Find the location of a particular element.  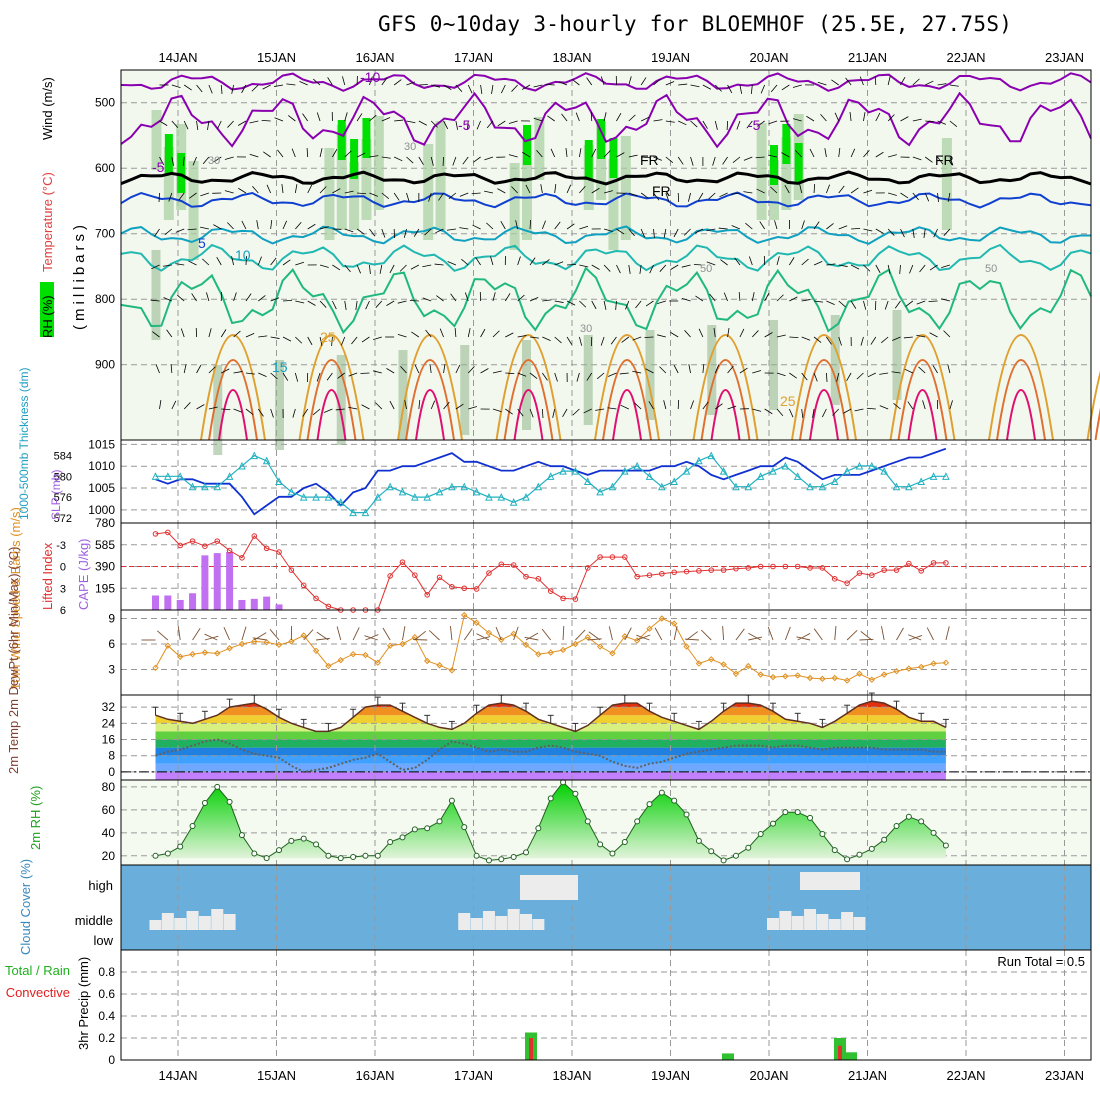

ytick-temp: 24 is located at coordinates (109, 723).